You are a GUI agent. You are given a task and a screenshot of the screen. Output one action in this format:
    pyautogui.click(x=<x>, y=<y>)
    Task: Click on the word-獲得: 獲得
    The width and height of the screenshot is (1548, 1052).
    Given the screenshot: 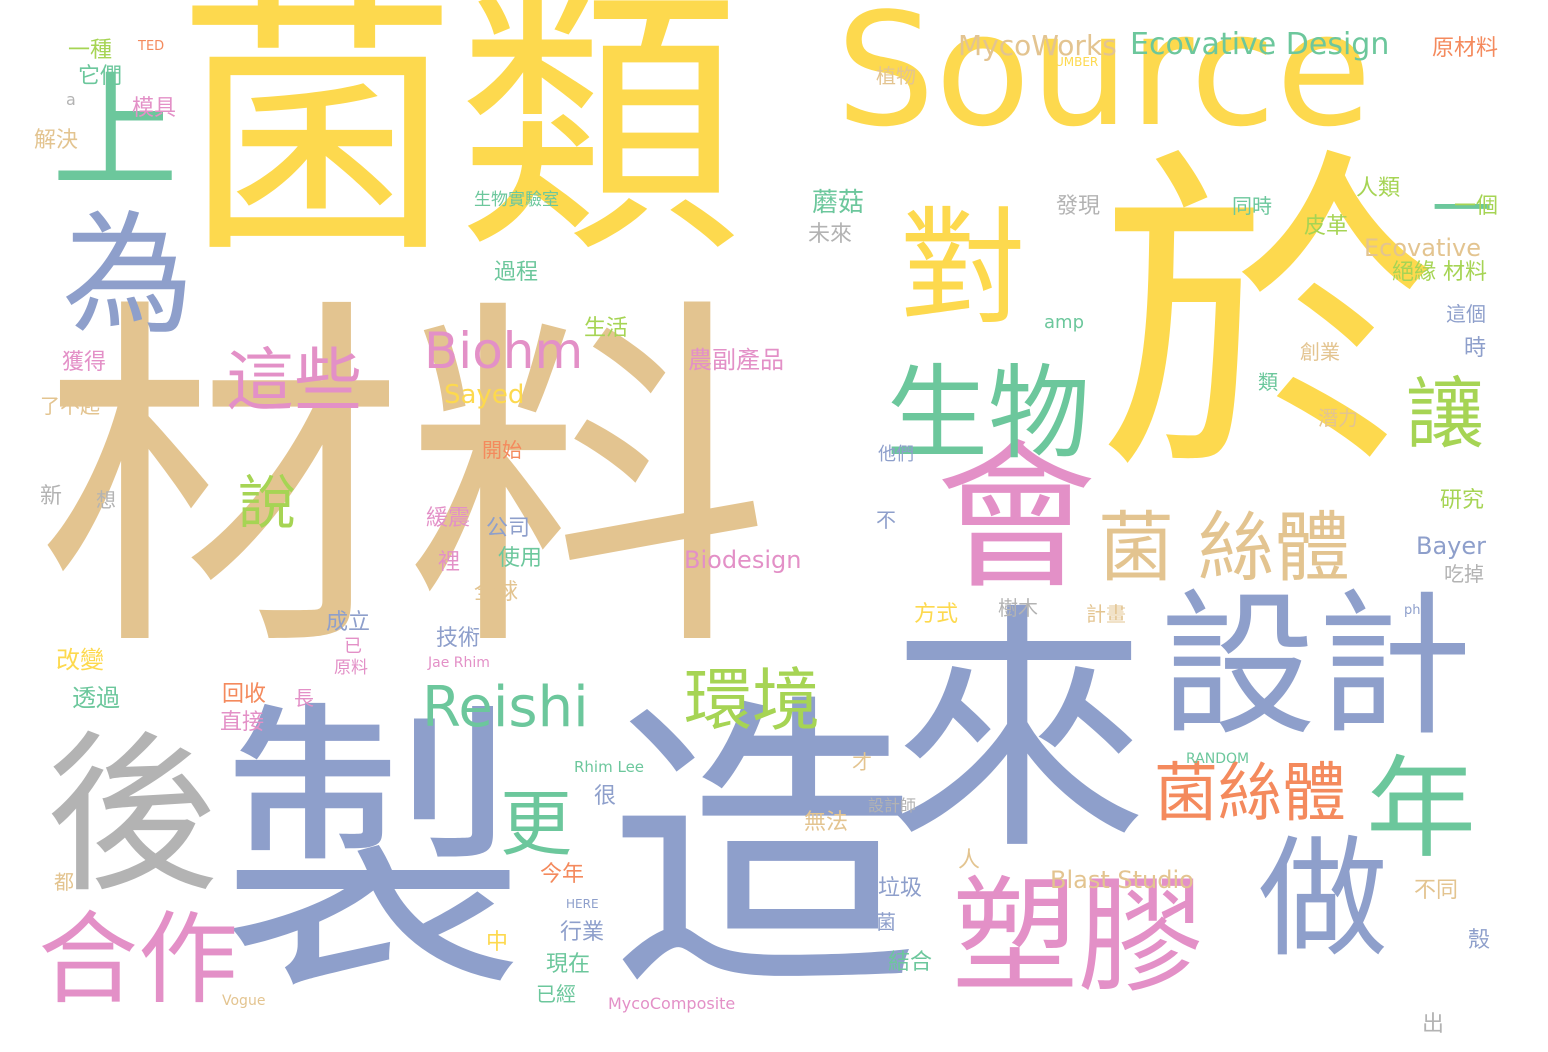 What is the action you would take?
    pyautogui.click(x=84, y=363)
    